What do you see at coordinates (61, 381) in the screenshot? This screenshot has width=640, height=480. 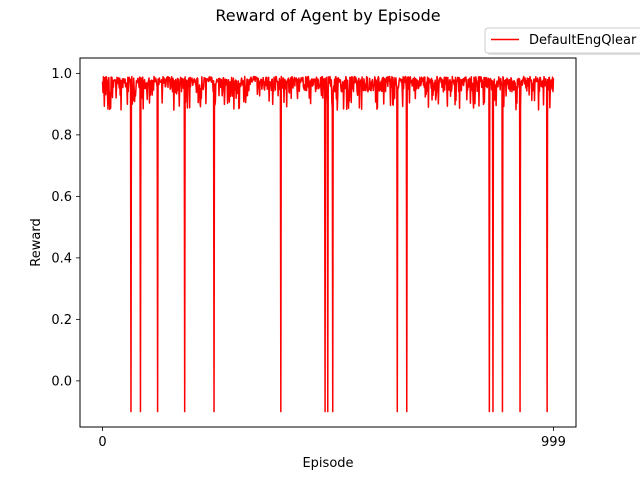 I see `y-tick-label: 0.0` at bounding box center [61, 381].